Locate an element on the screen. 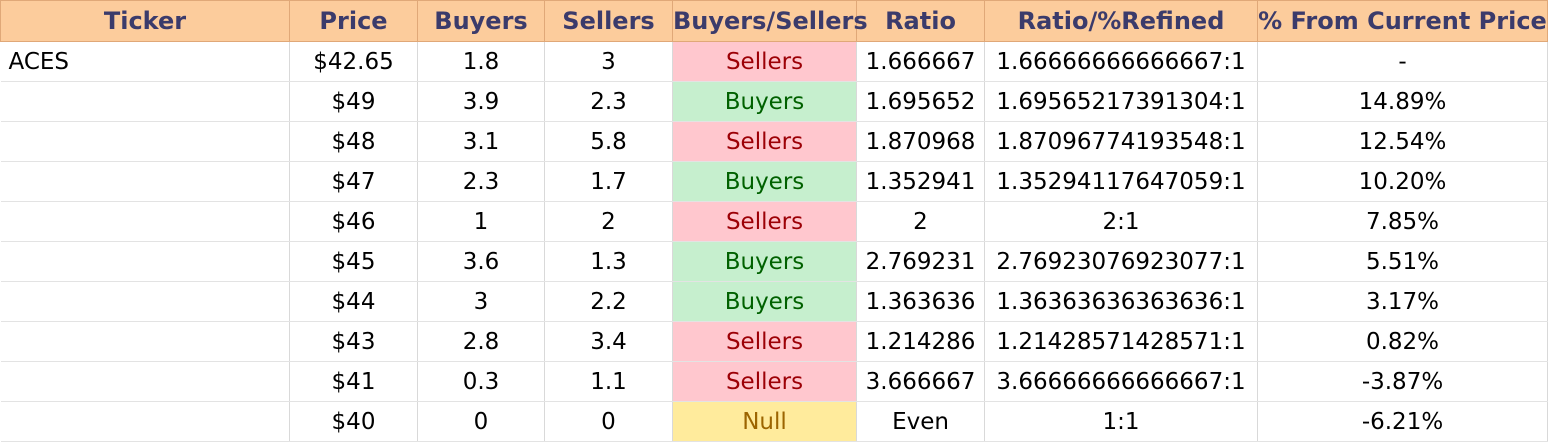  buyers-cell: 1 is located at coordinates (481, 221).